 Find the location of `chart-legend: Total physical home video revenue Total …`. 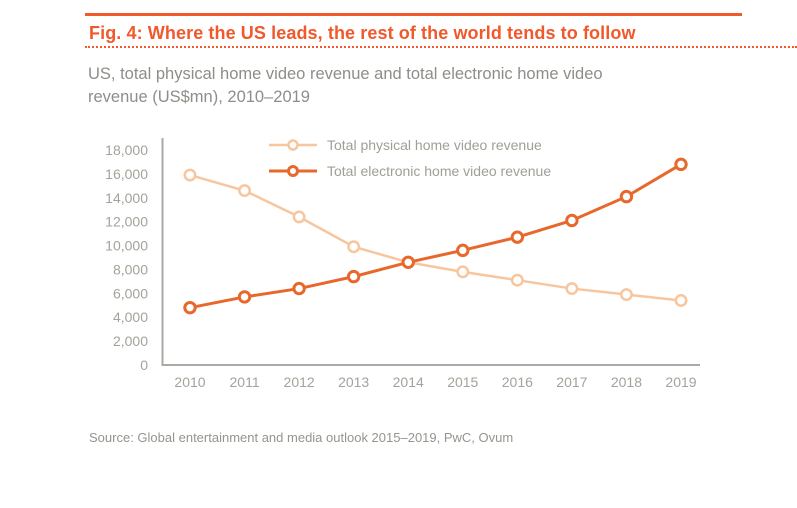

chart-legend: Total physical home video revenue Total … is located at coordinates (410, 158).